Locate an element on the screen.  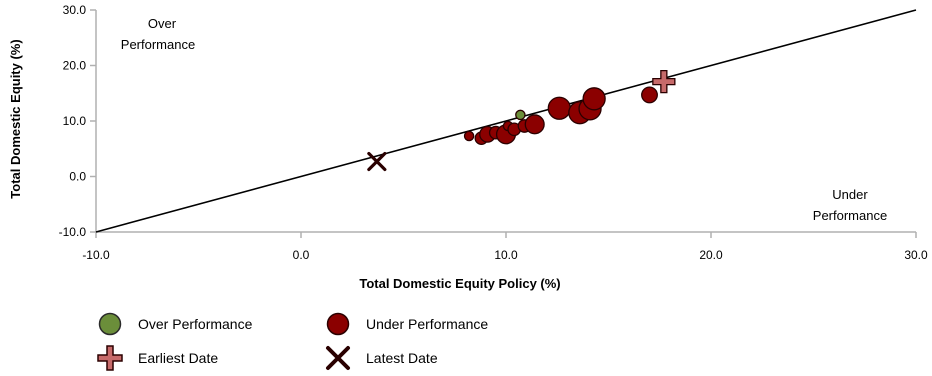
under-performance-label-line1: Under is located at coordinates (850, 194).